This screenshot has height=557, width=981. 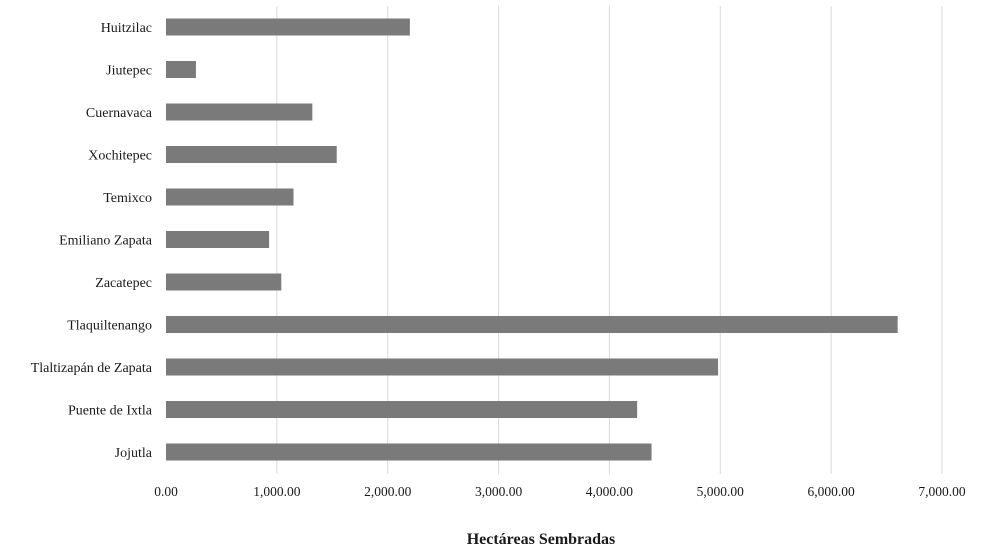 What do you see at coordinates (134, 453) in the screenshot?
I see `category-label: Jojutla` at bounding box center [134, 453].